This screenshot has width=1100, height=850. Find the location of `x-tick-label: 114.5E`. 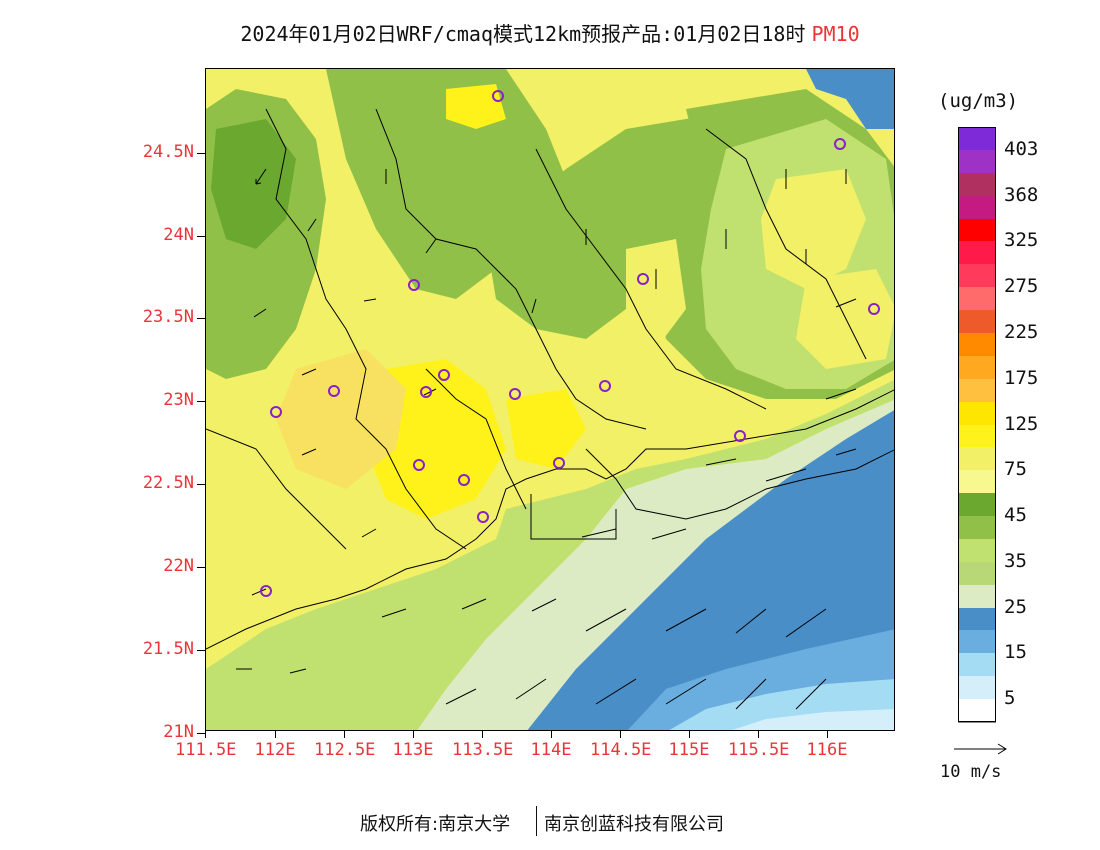

x-tick-label: 114.5E is located at coordinates (621, 750).